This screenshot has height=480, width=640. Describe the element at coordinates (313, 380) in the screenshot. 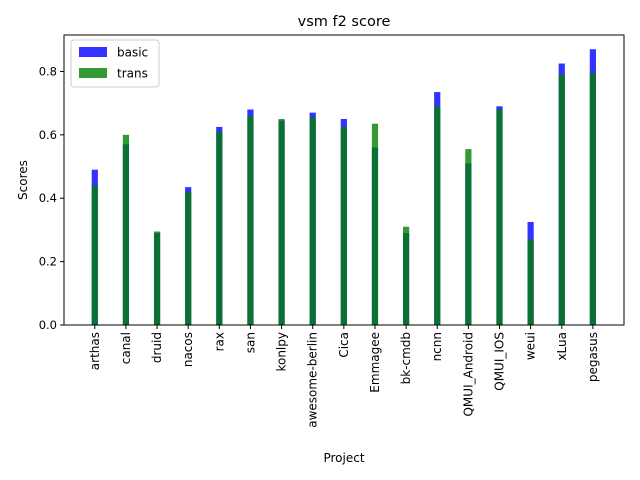

I see `x-tick-label: awesome-berlin` at that location.